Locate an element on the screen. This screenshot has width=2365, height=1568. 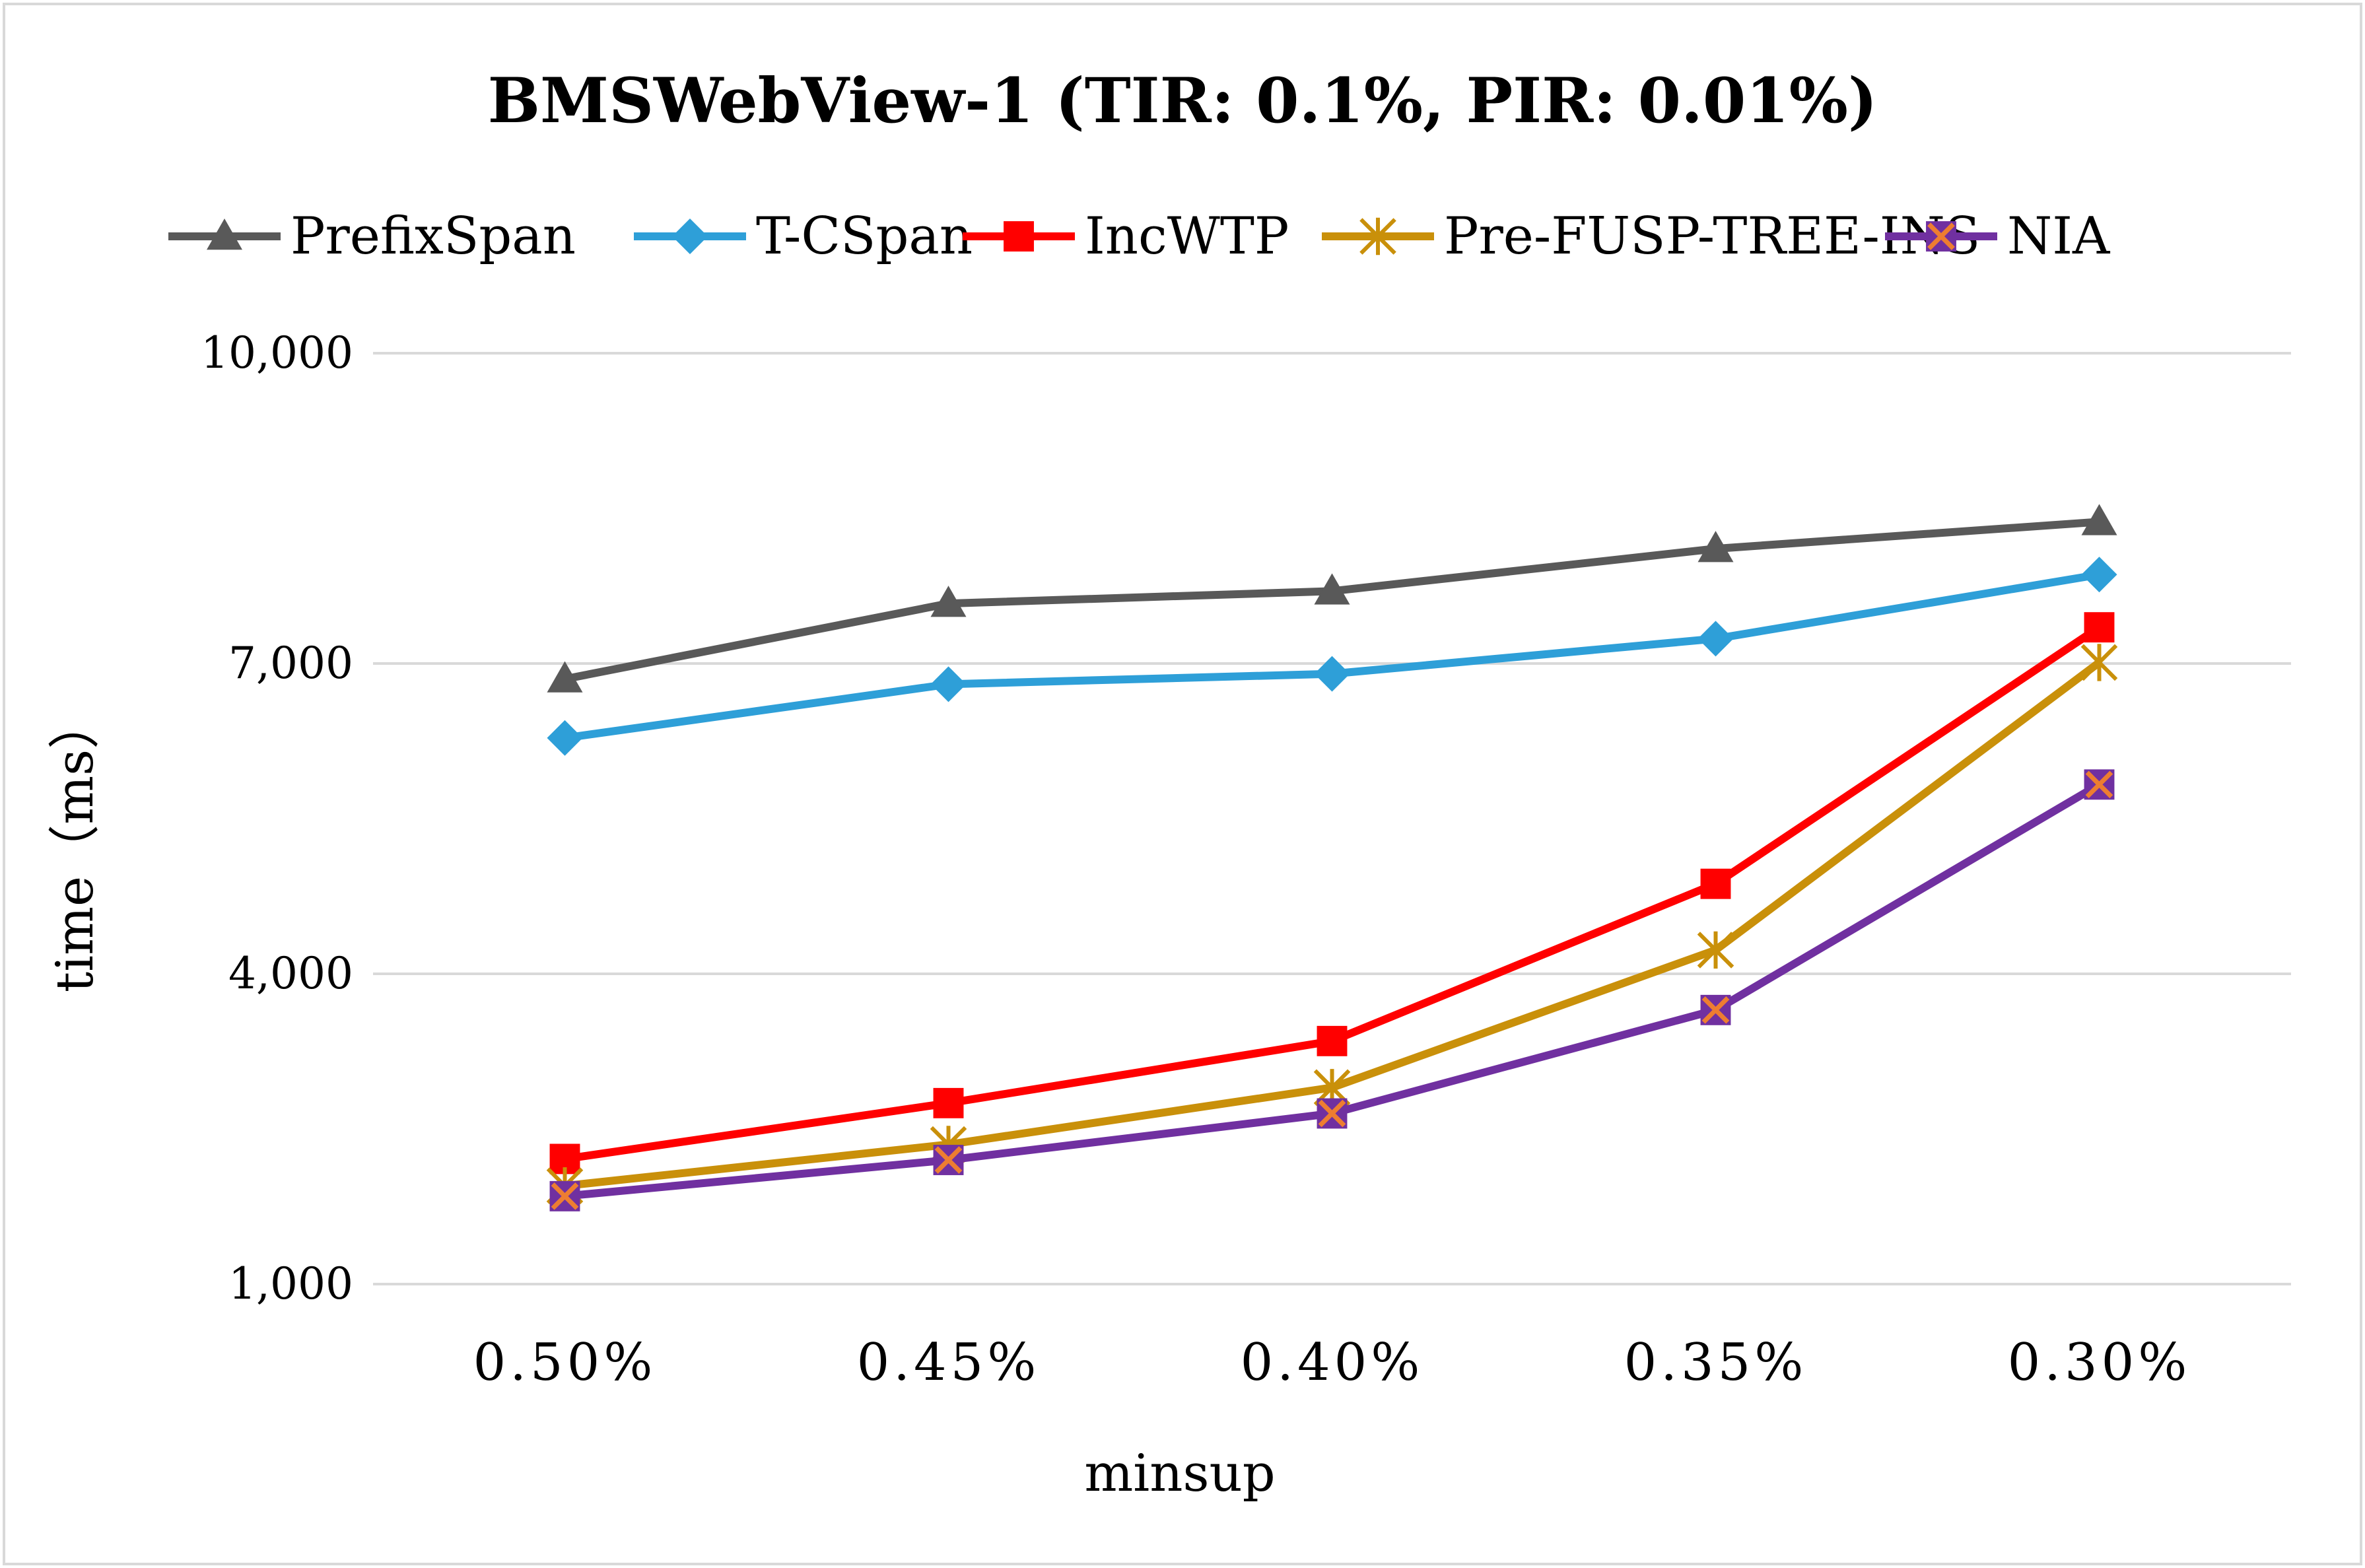
series-prefixspan is located at coordinates (1332, 598).